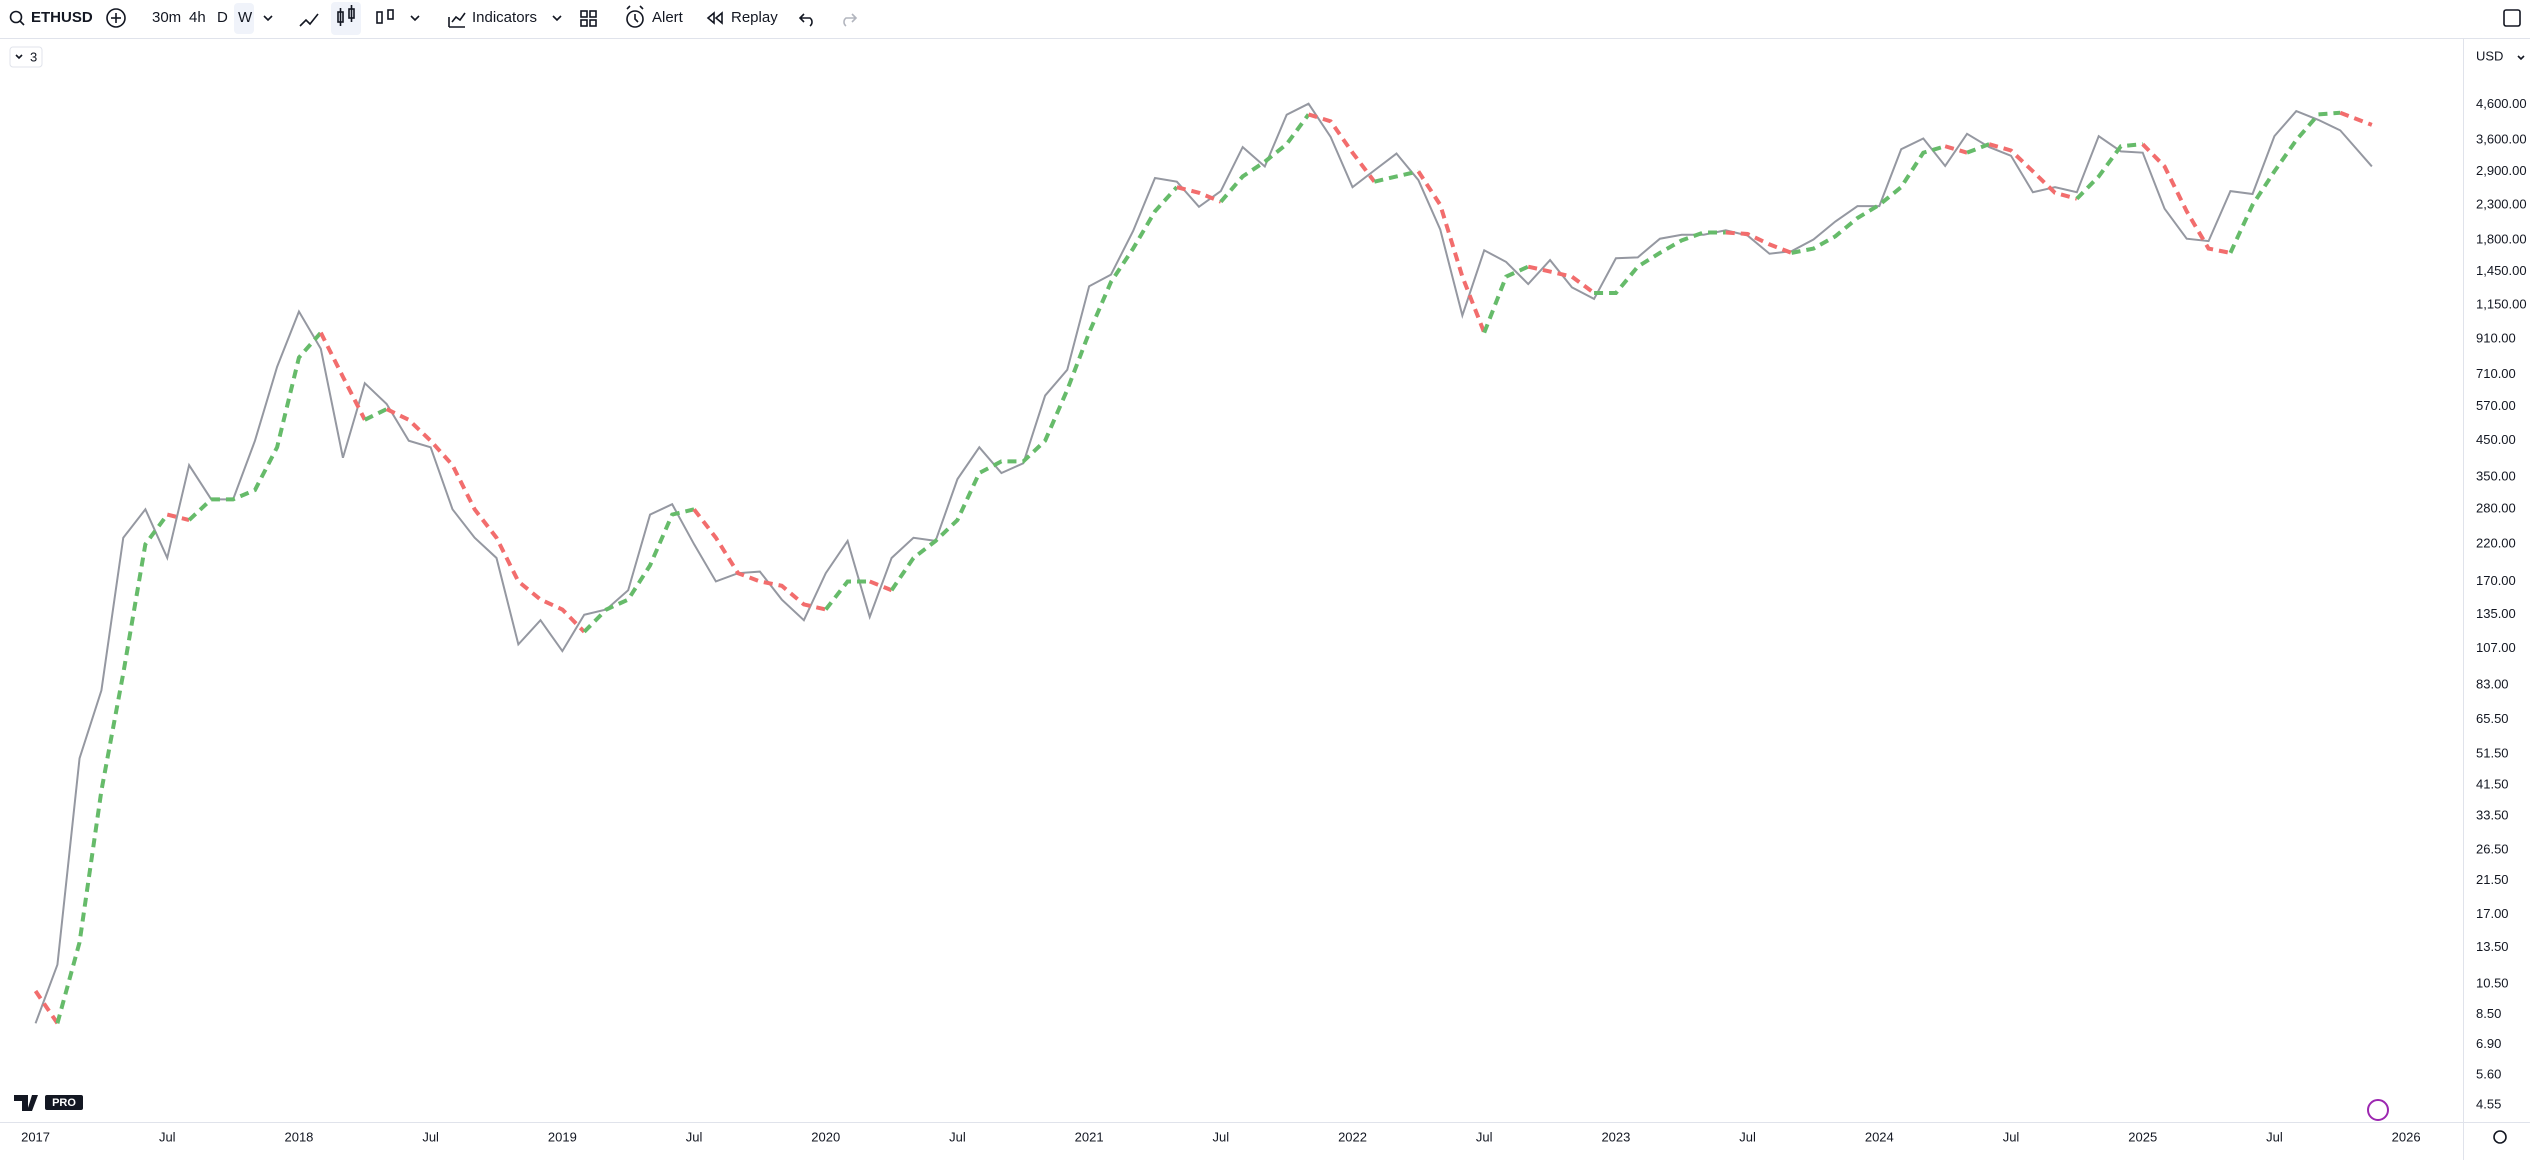 The width and height of the screenshot is (2530, 1160). What do you see at coordinates (850, 20) in the screenshot?
I see `redo` at bounding box center [850, 20].